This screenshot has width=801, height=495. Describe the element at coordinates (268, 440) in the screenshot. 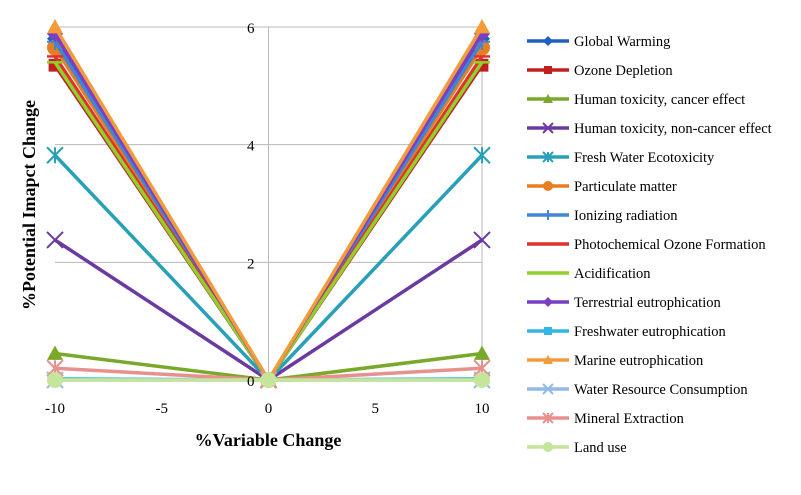

I see `x-axis-title: %Variable Change` at that location.